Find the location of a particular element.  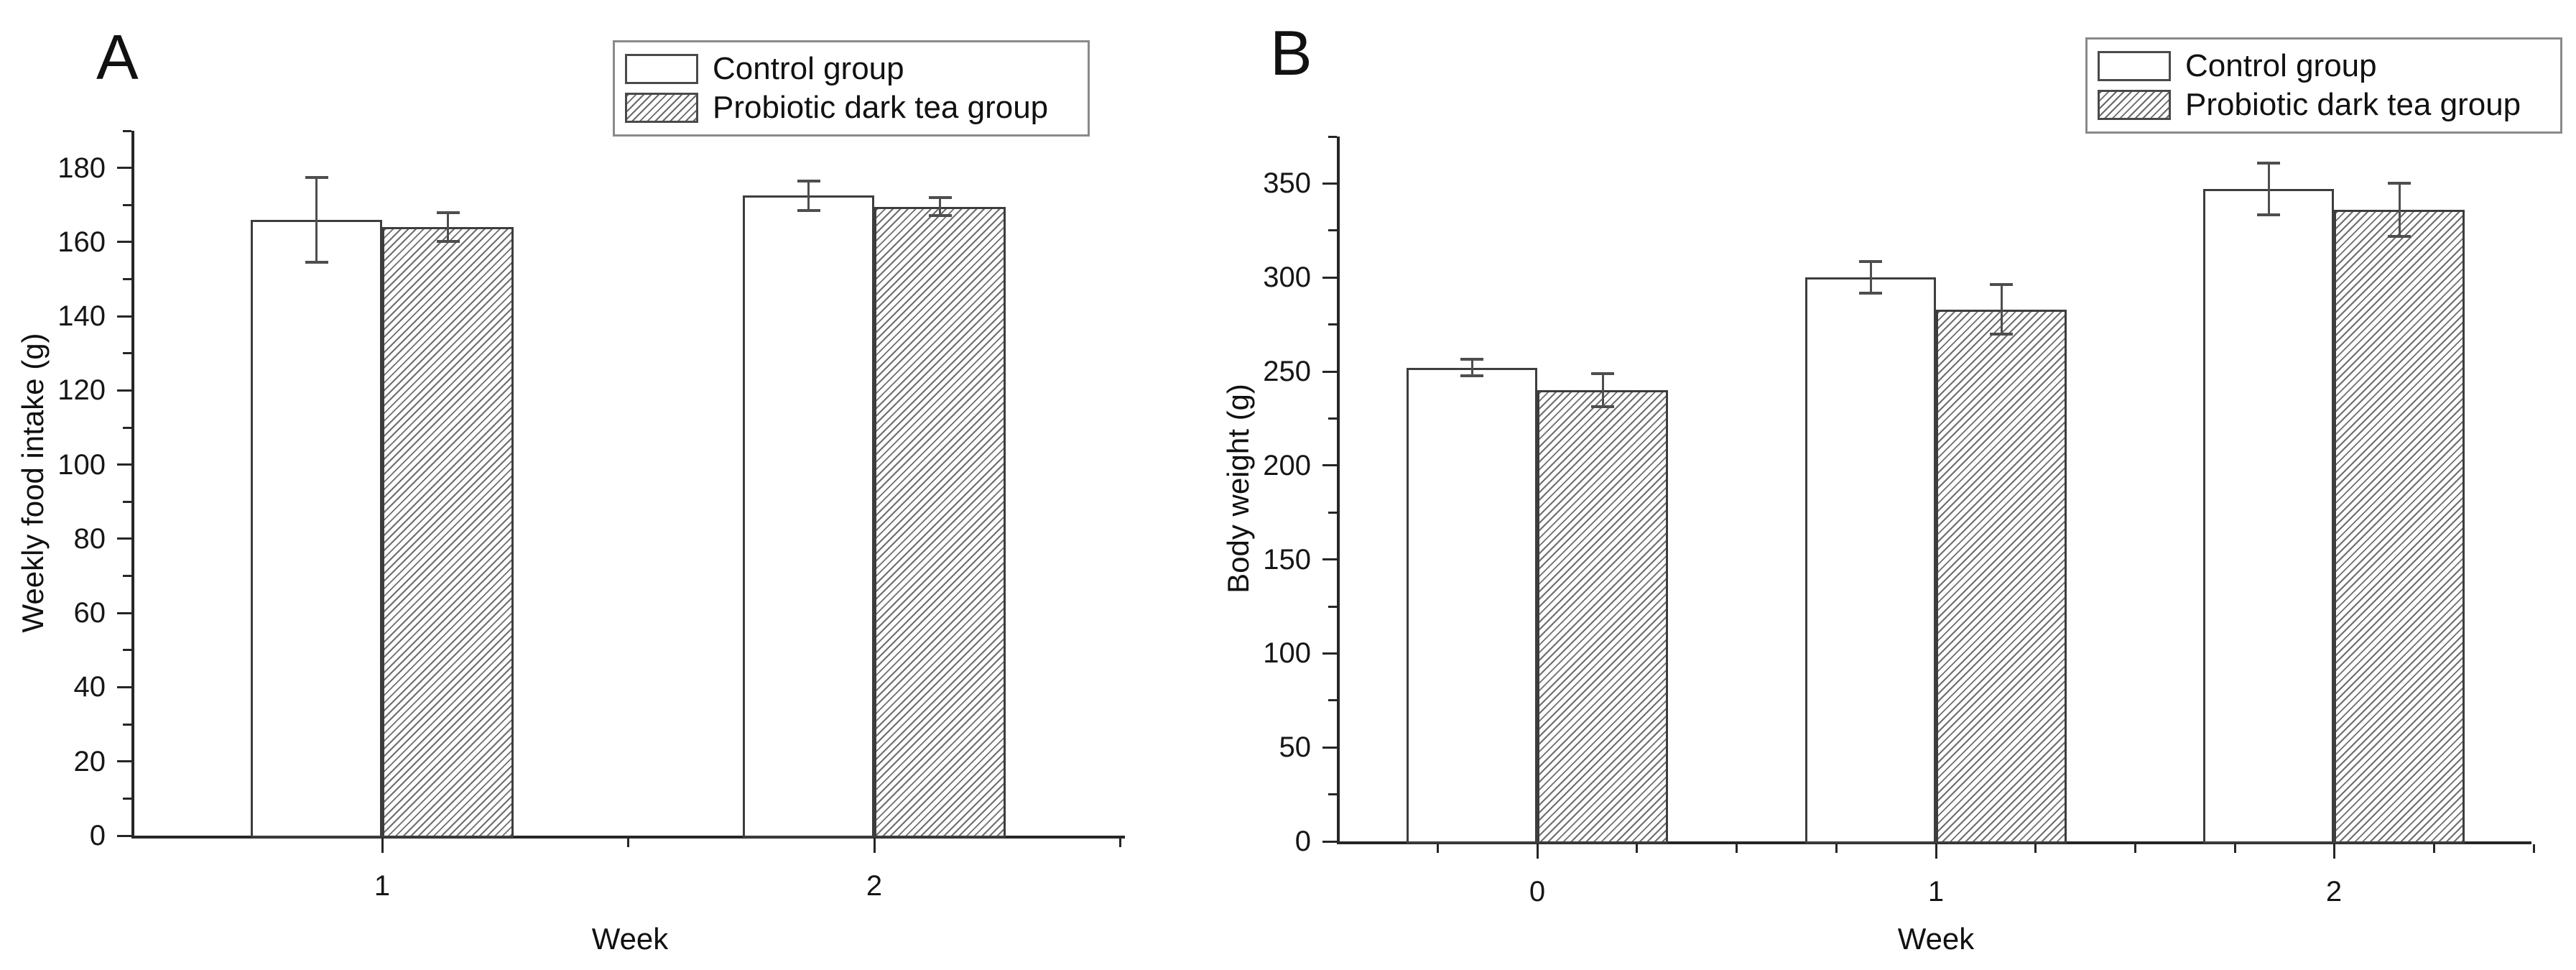

y-tick-label: 160 is located at coordinates (81, 242).